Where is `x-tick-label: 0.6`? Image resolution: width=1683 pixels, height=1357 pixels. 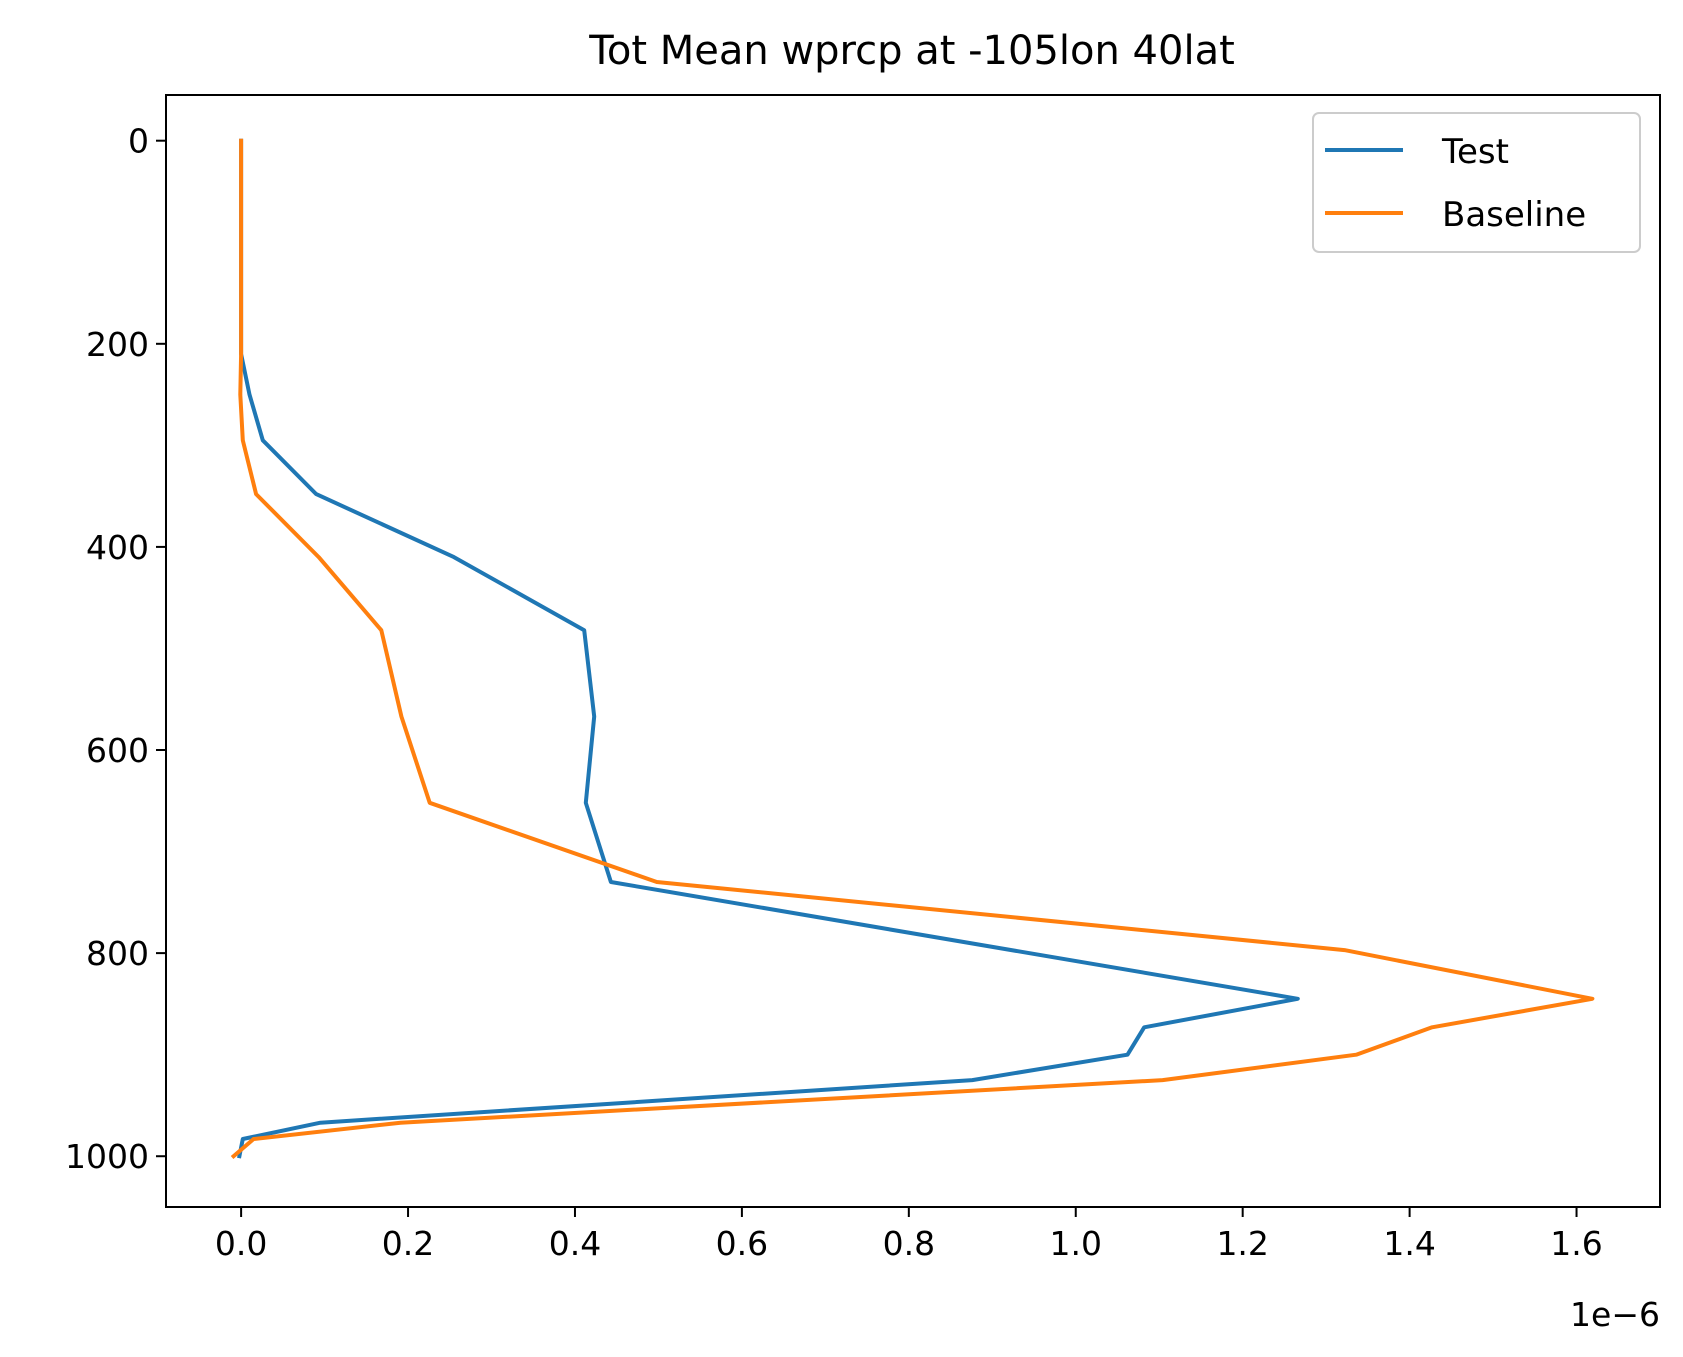
x-tick-label: 0.6 is located at coordinates (742, 1243).